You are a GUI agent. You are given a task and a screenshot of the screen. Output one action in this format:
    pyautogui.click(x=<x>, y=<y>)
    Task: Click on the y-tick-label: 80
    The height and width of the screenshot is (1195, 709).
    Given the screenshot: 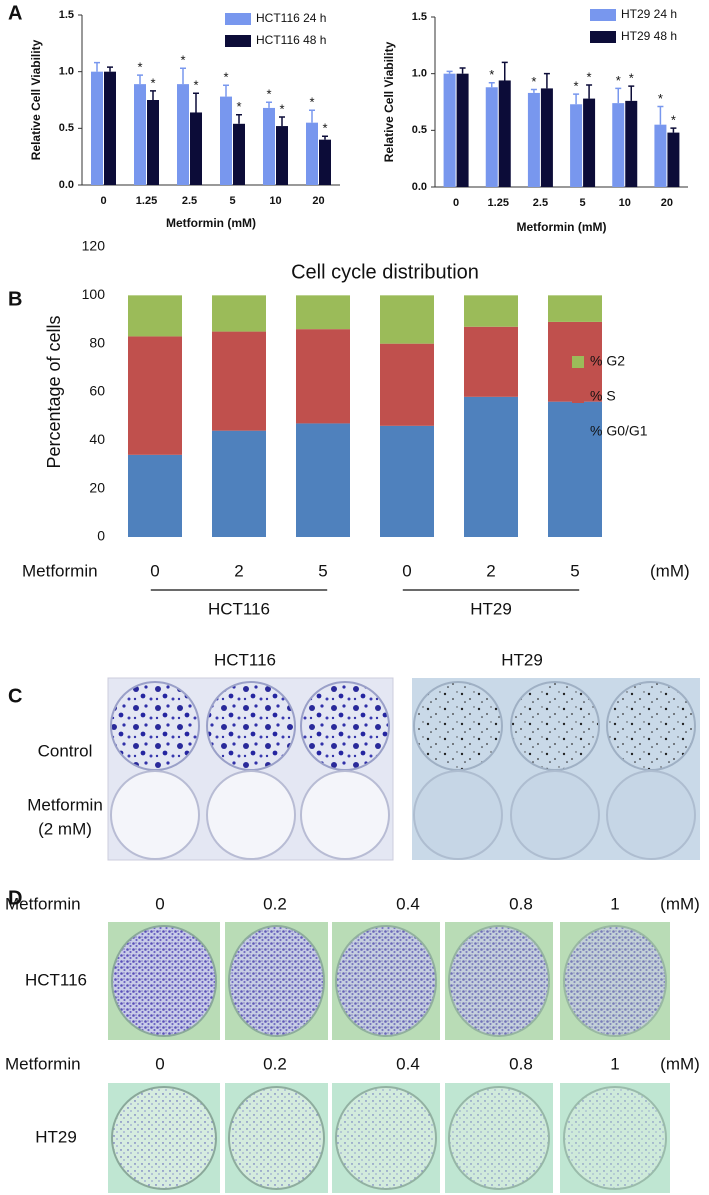 What is the action you would take?
    pyautogui.click(x=97, y=342)
    